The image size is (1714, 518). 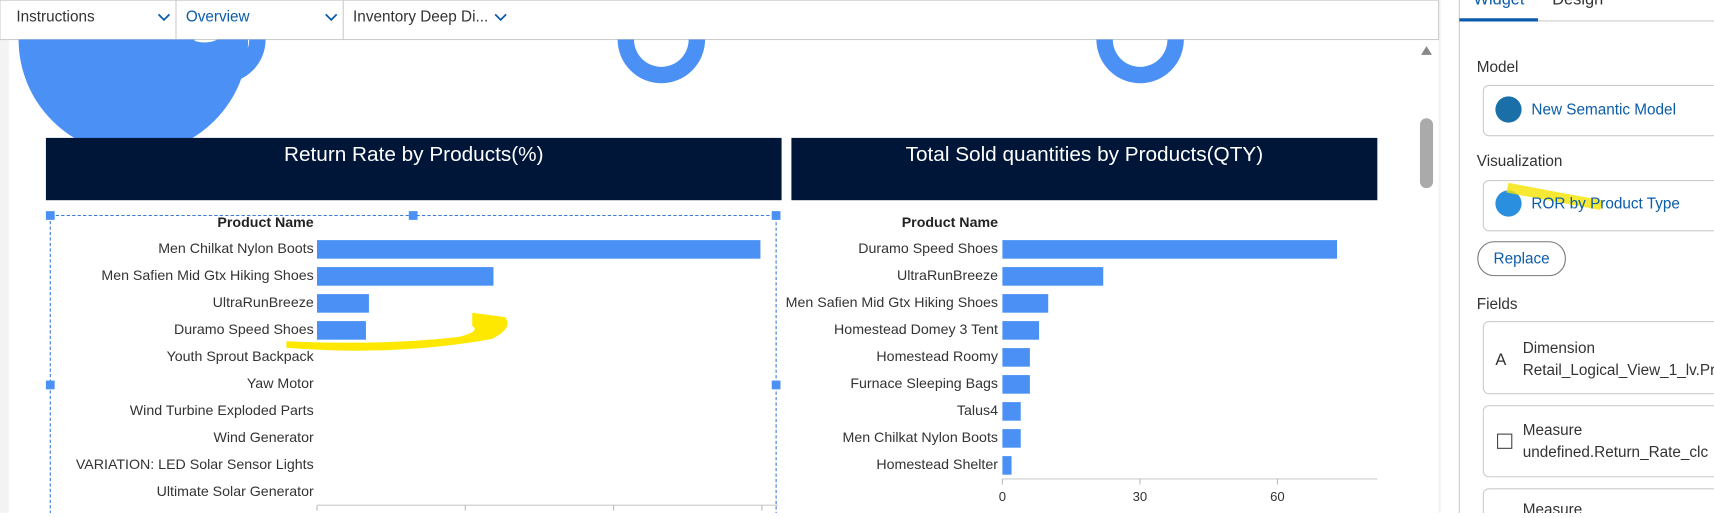 I want to click on category-label: Homestead Roomy, so click(x=937, y=357).